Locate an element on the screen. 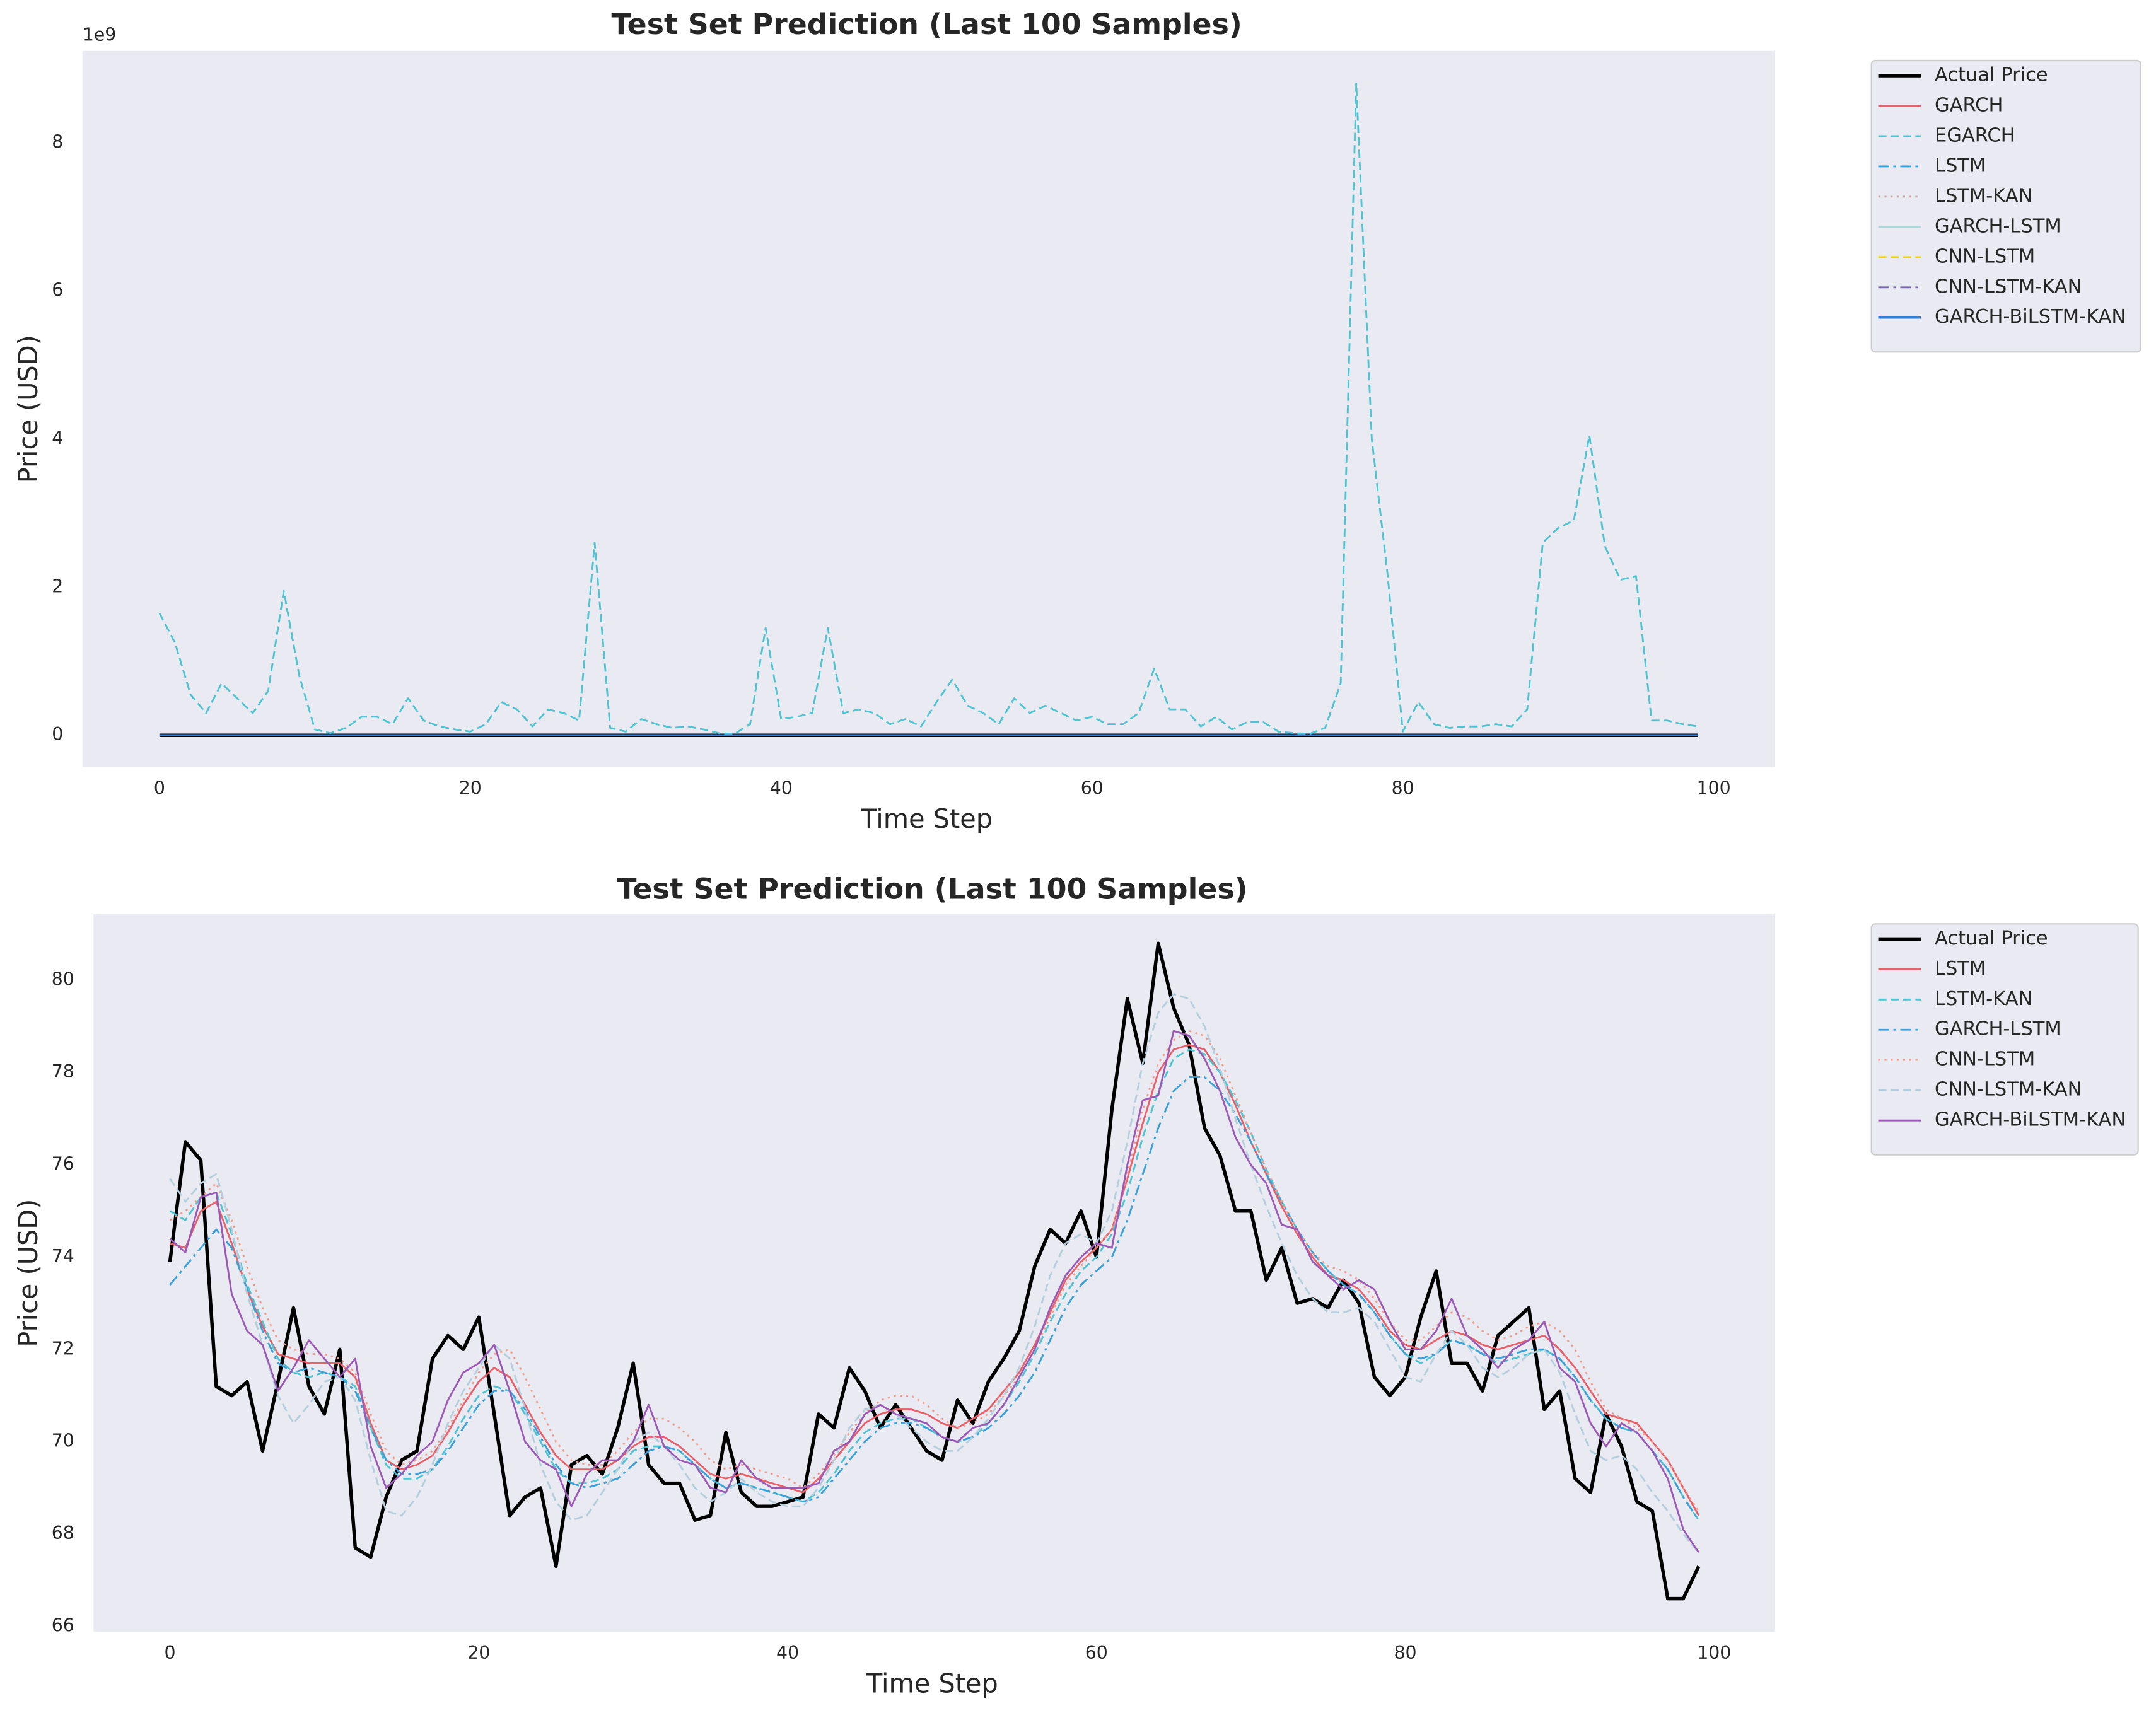 The width and height of the screenshot is (2156, 1713). y-tick-label: 80 is located at coordinates (63, 979).